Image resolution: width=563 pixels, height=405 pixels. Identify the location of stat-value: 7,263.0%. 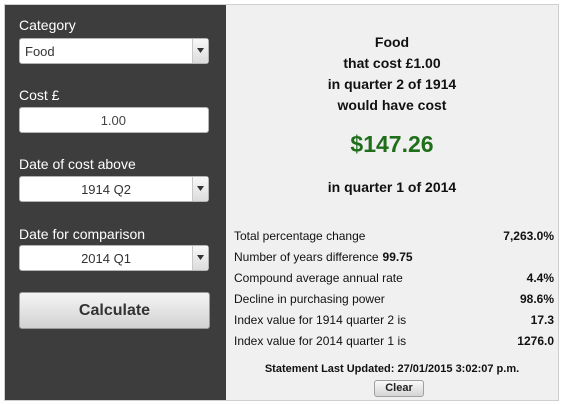
(528, 236).